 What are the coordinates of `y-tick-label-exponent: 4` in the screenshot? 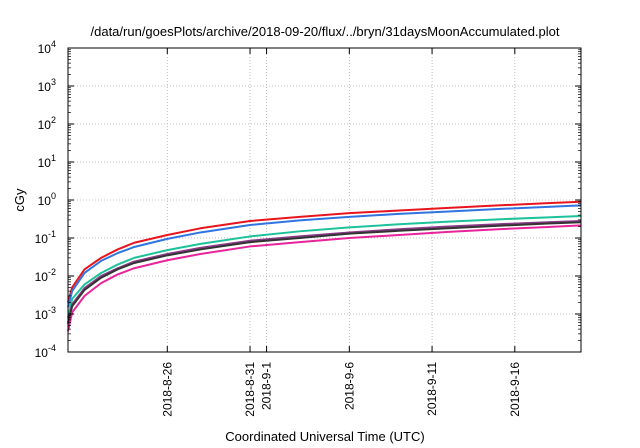 It's located at (53, 44).